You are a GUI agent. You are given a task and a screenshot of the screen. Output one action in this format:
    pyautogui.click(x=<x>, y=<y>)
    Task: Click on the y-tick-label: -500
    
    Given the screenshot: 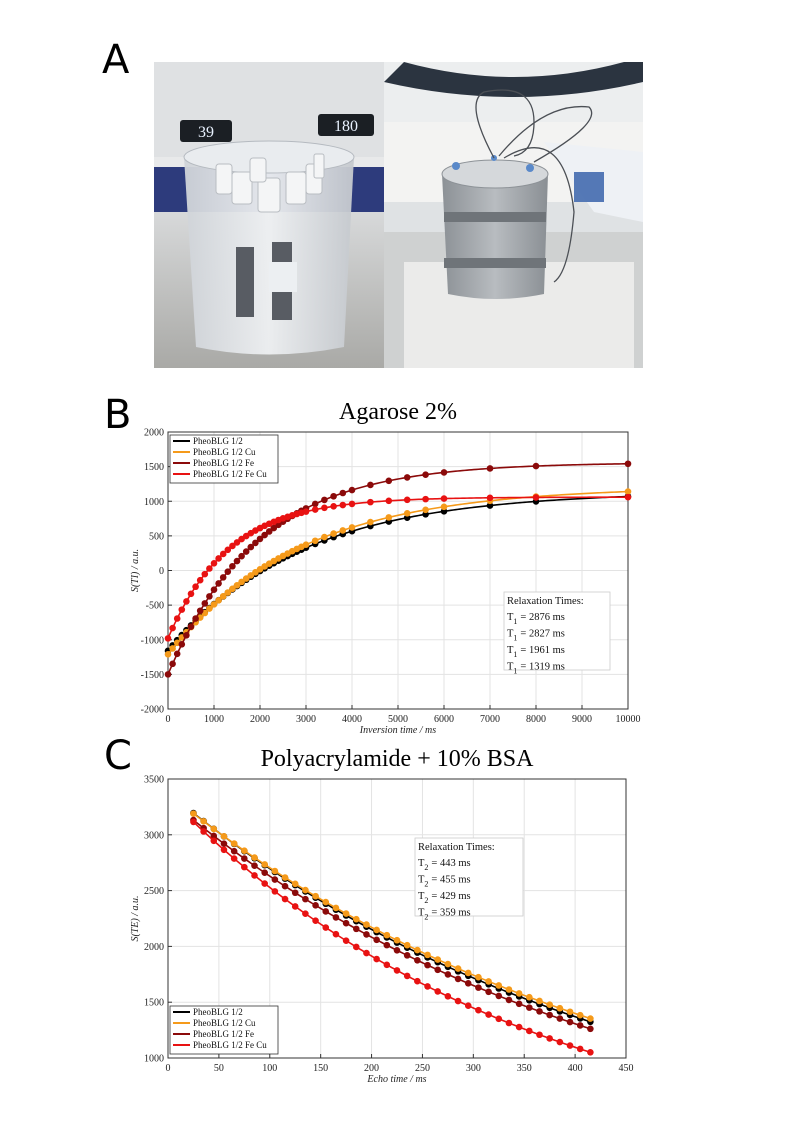 What is the action you would take?
    pyautogui.click(x=155, y=606)
    